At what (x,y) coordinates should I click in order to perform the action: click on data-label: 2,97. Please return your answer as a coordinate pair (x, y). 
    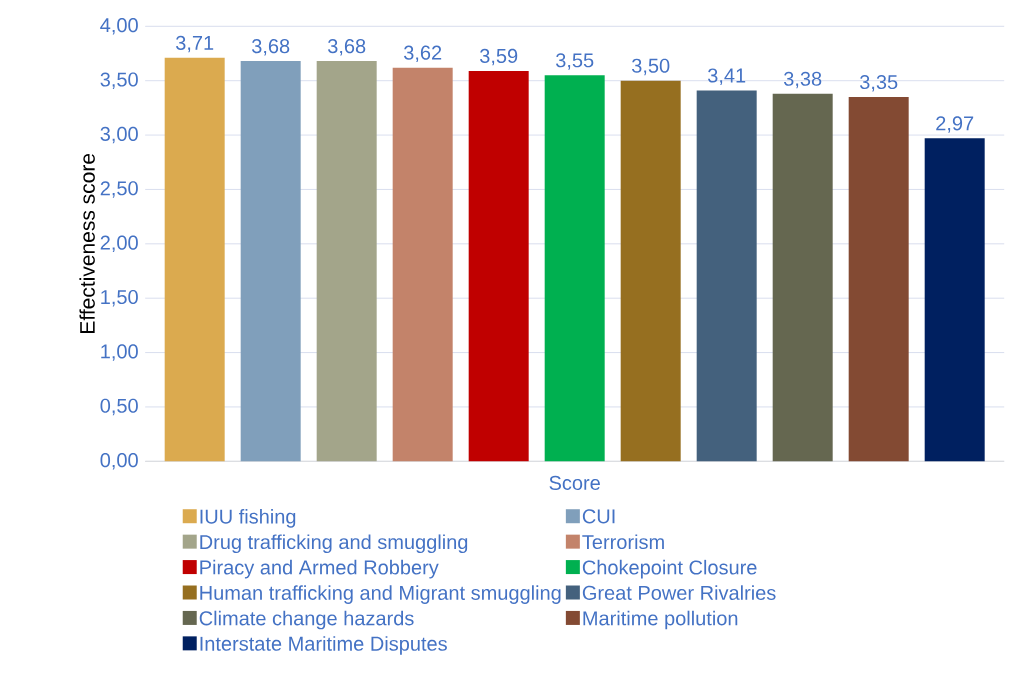
    Looking at the image, I should click on (955, 124).